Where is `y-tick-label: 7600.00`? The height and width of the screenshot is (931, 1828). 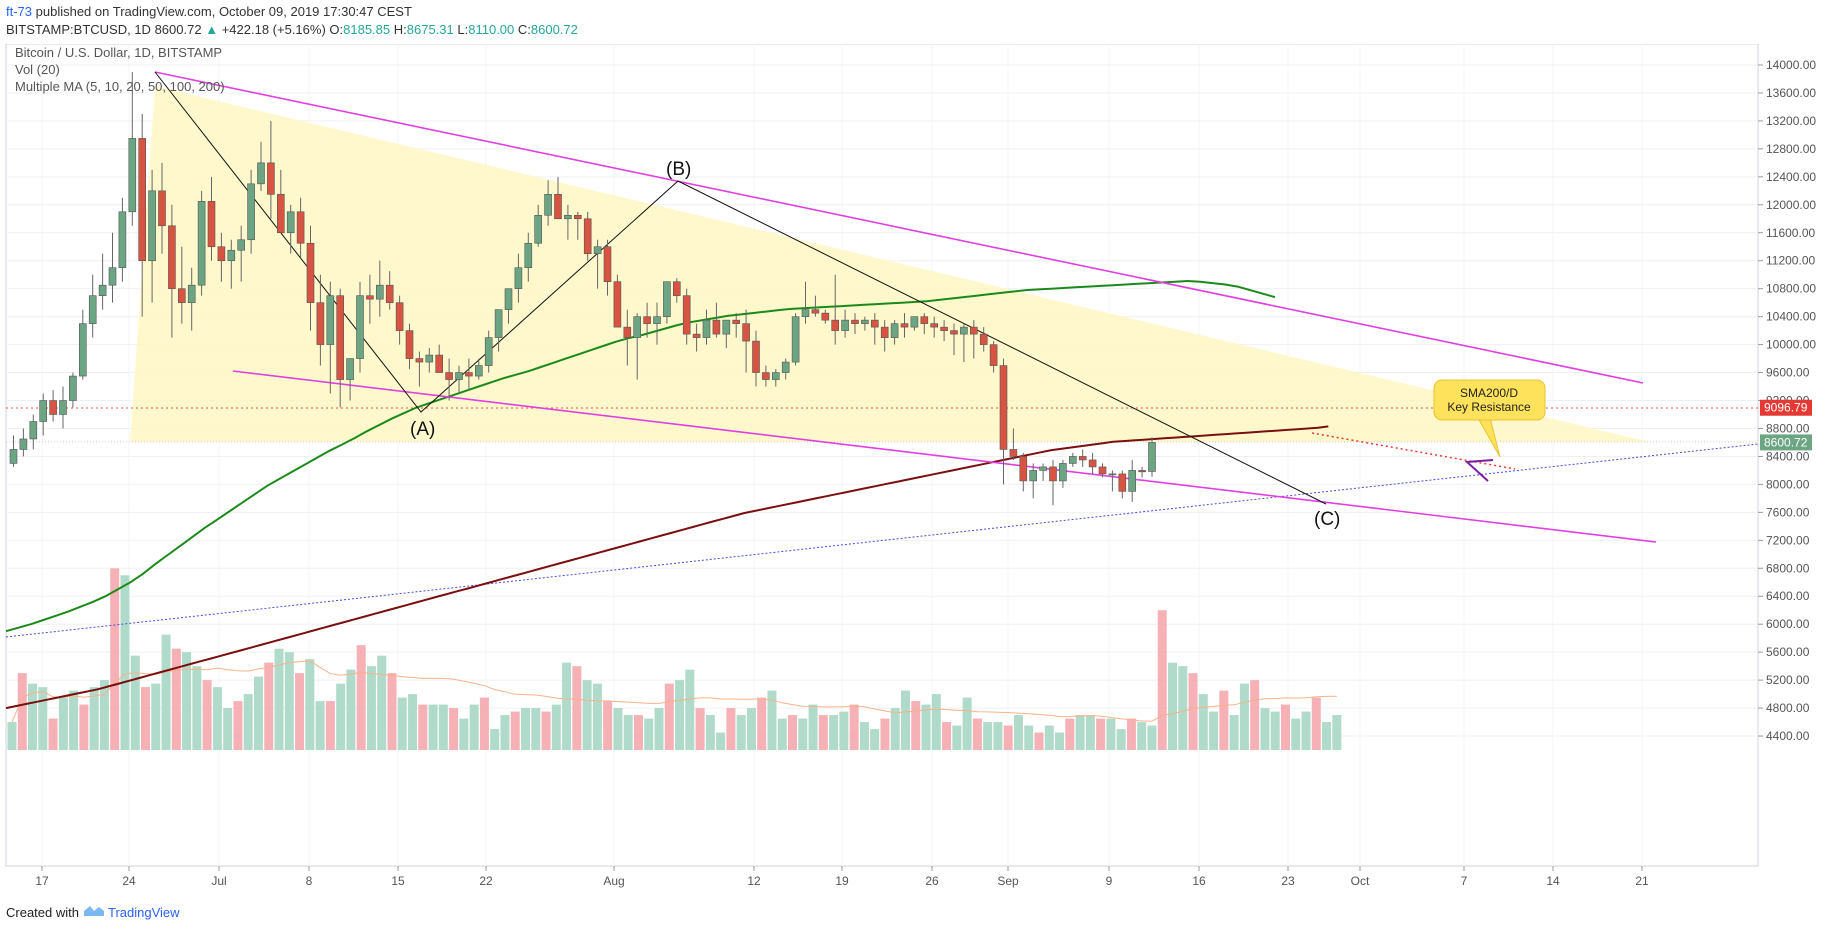
y-tick-label: 7600.00 is located at coordinates (1788, 512).